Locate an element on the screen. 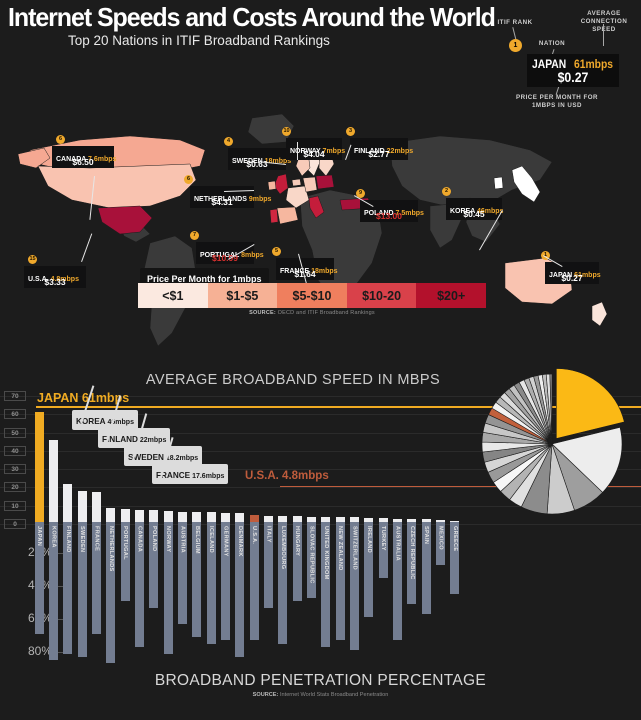  speed-callout-value: 17.6mbps is located at coordinates (207, 476).